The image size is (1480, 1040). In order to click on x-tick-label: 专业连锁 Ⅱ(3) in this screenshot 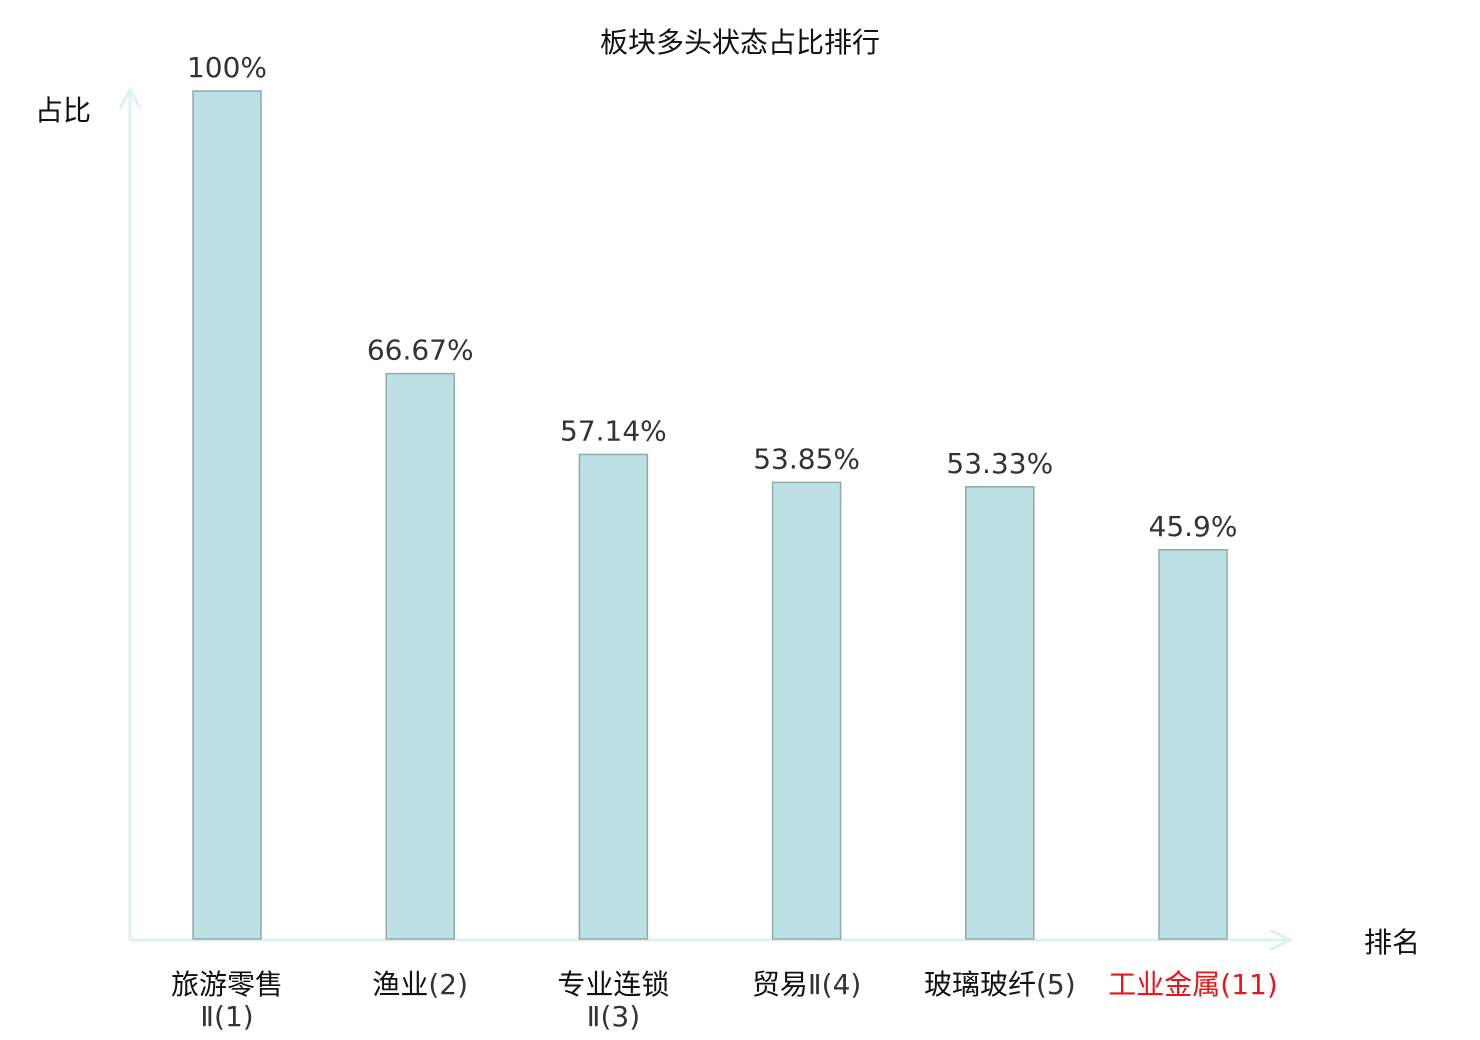, I will do `click(613, 1000)`.